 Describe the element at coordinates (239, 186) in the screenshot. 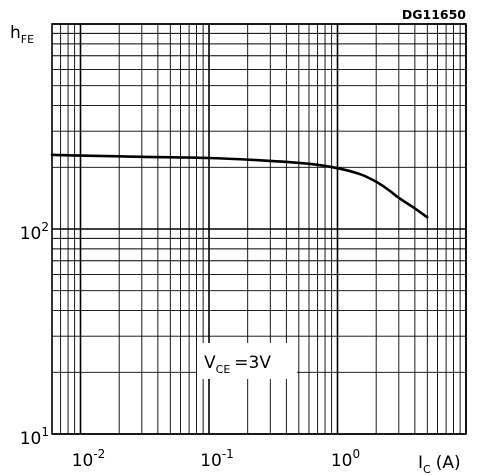

I see `hfe-curve` at that location.